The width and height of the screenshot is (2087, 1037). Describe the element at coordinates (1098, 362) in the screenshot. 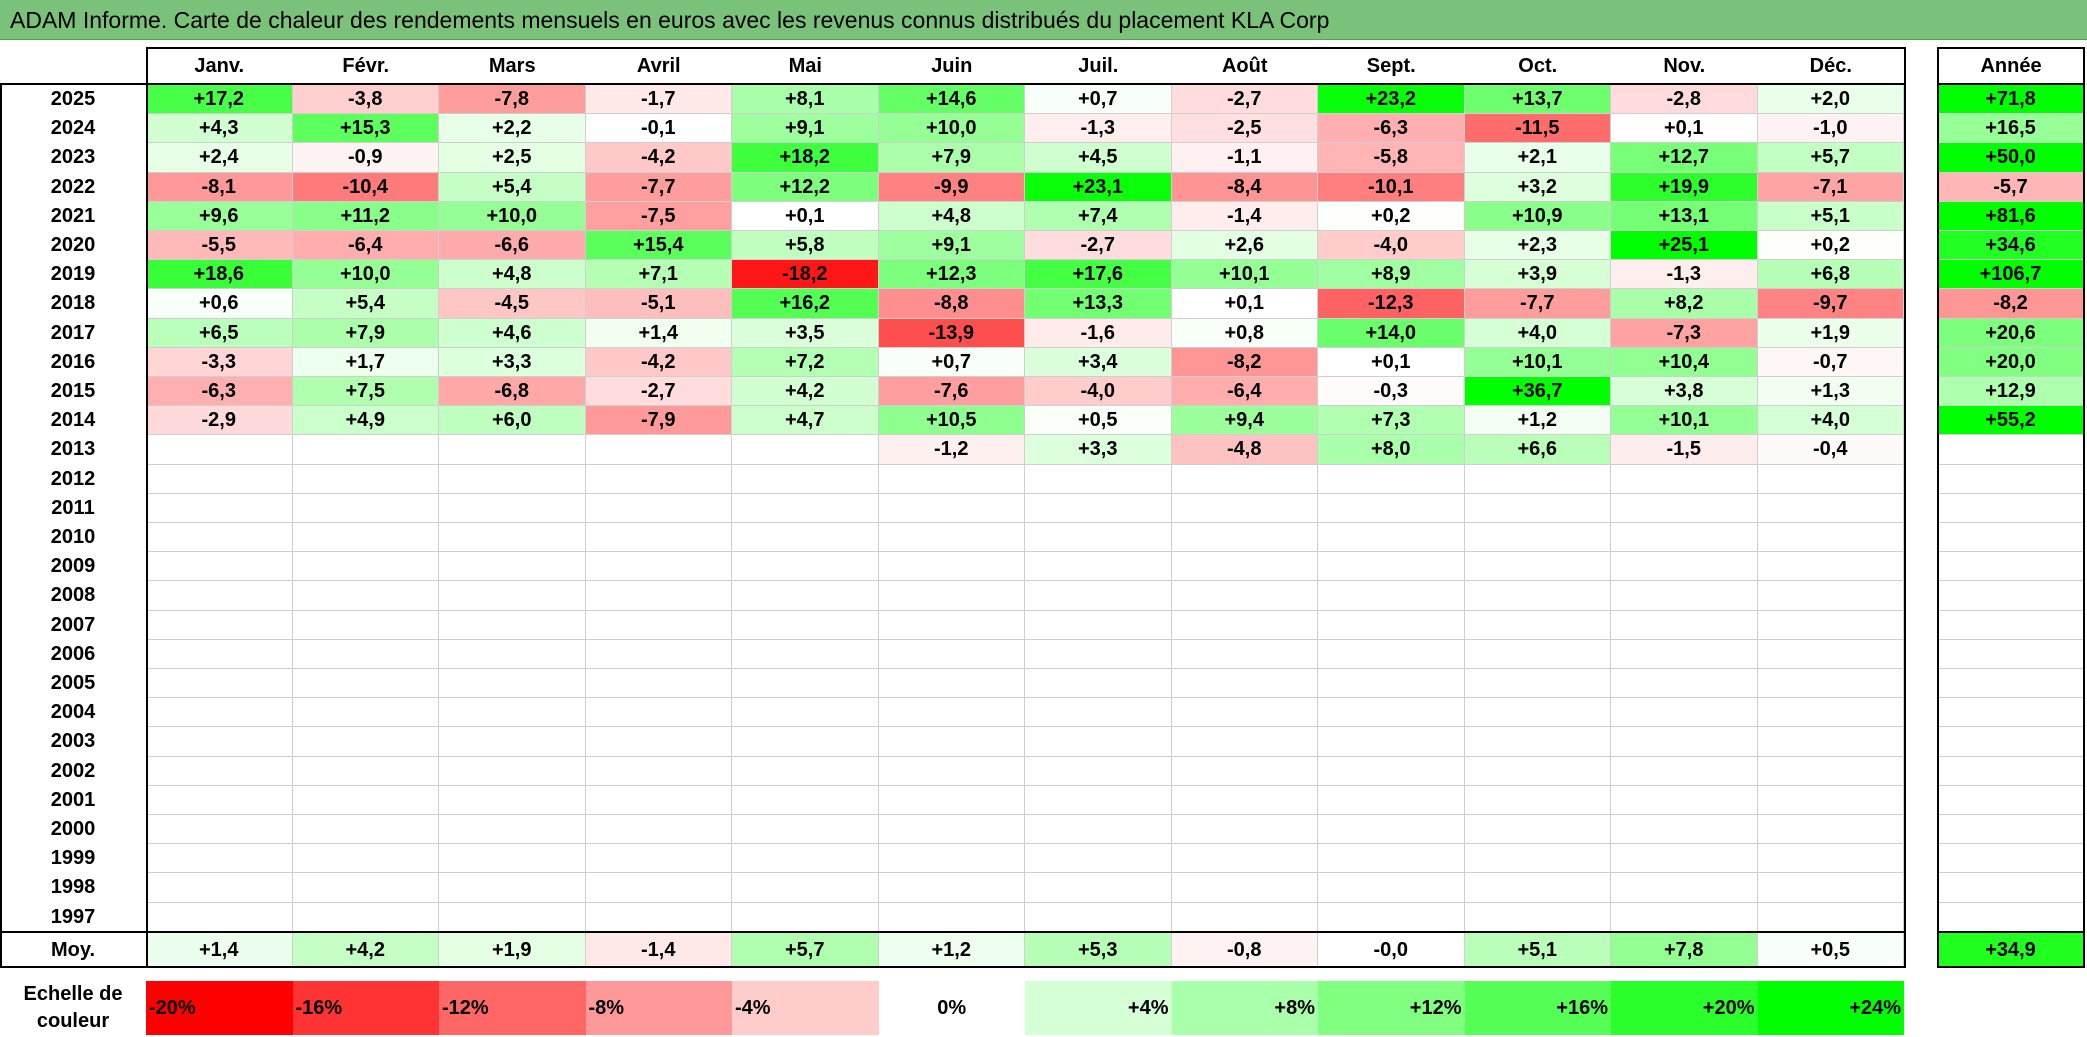

I see `heatmap-cell: +3,4` at that location.